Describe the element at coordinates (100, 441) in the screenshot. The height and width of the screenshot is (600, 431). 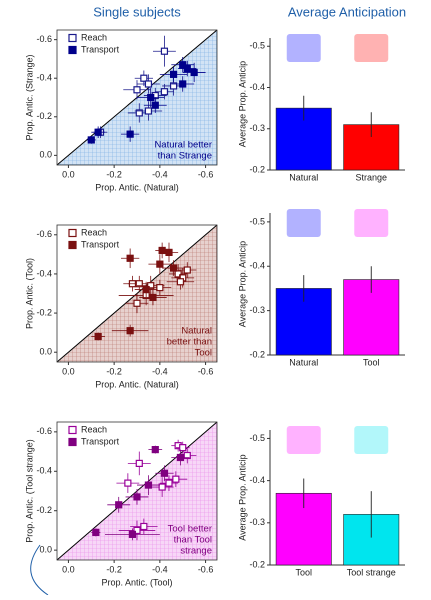
I see `legend-label: Transport` at that location.